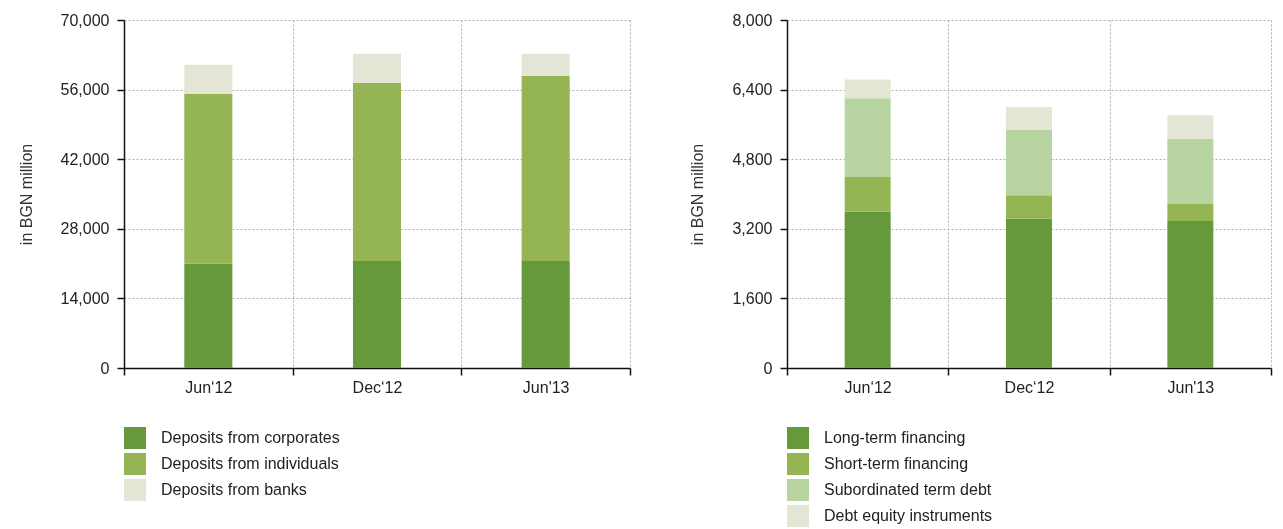 This screenshot has height=529, width=1283. I want to click on y-tick-label: 14,000, so click(85, 298).